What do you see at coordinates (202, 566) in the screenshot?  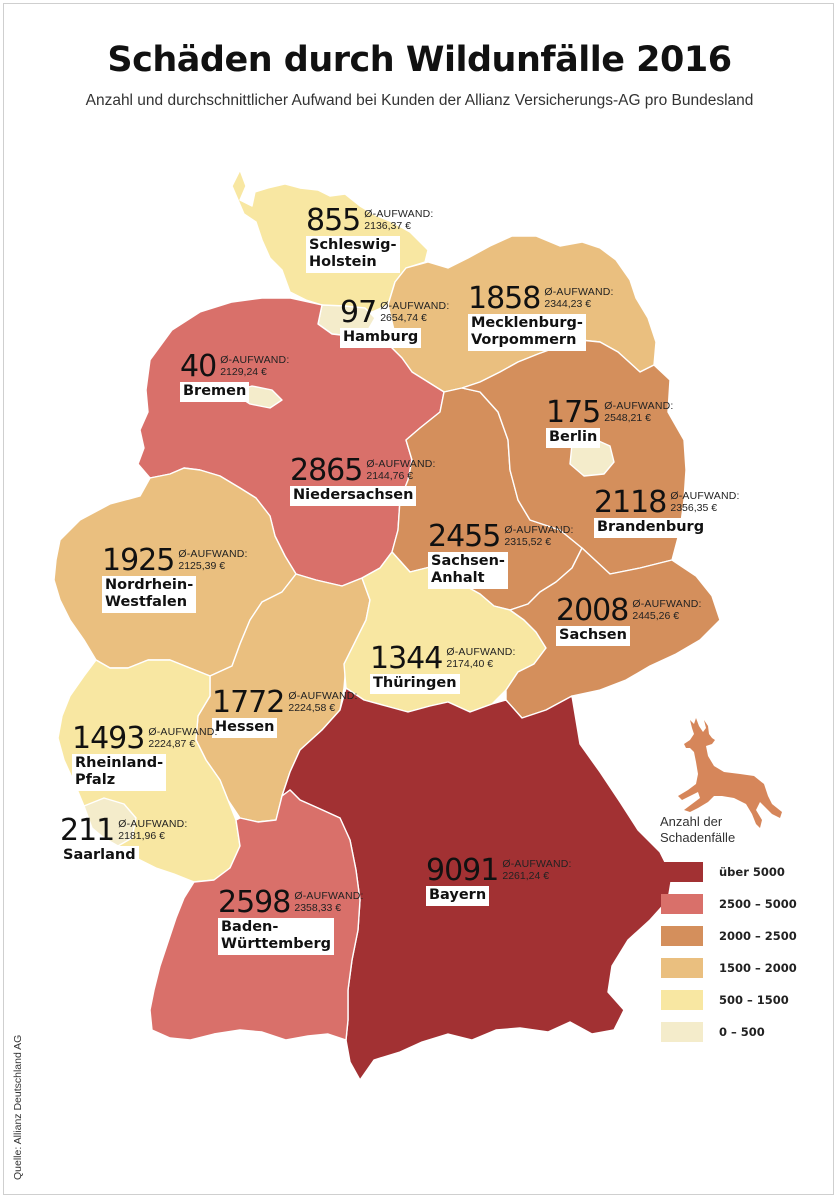 I see `aufwand-nordrhein-westfalen: 2125,39 €` at bounding box center [202, 566].